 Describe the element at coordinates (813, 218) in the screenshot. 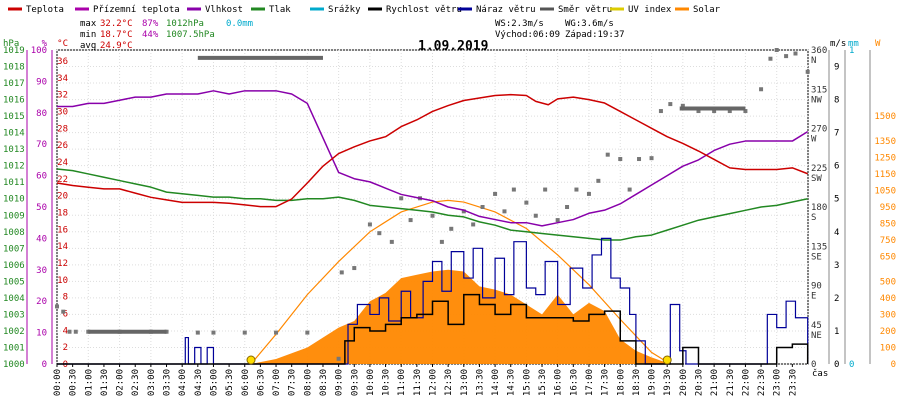

I see `axis-dir-compass: S` at that location.